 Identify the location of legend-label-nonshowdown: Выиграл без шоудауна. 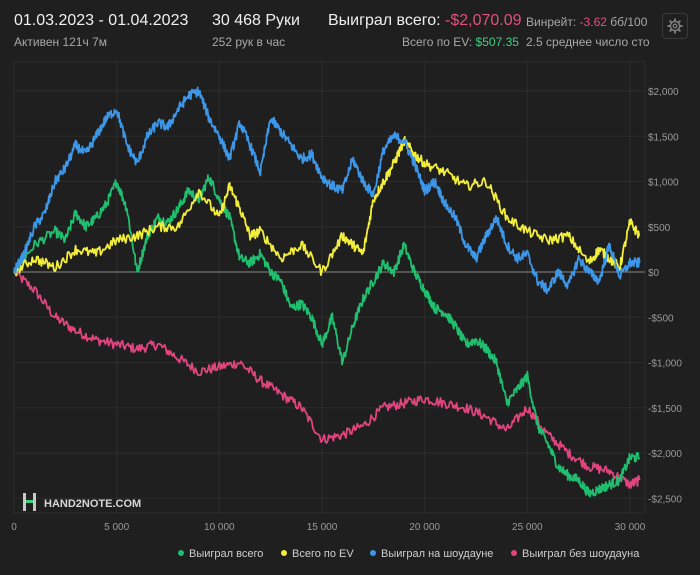
(581, 554).